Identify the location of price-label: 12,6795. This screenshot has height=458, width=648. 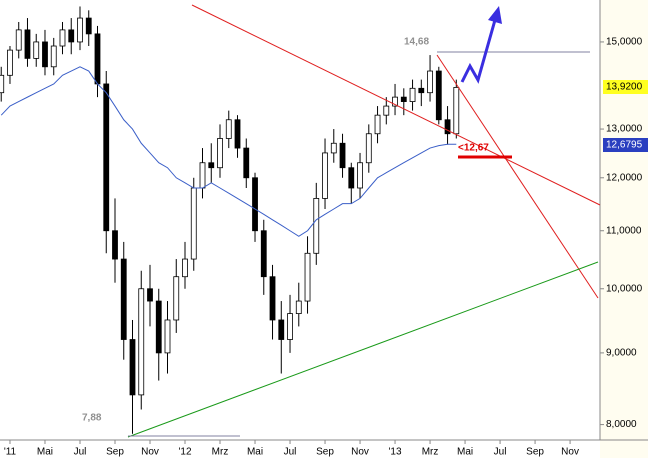
(624, 145).